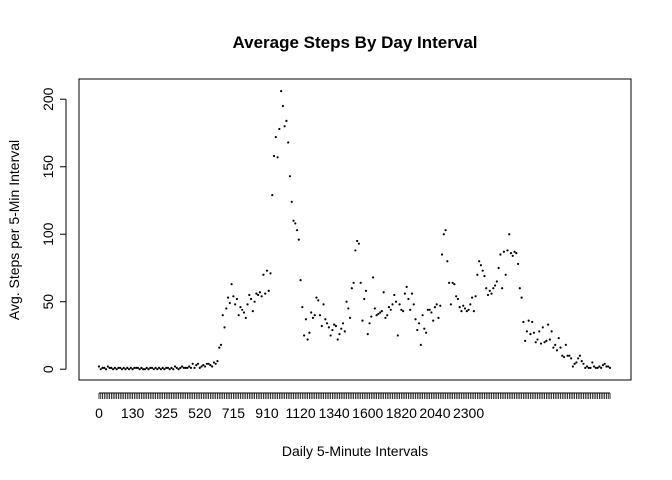  I want to click on y-axis: 0 50 100 150 200, so click(53, 230).